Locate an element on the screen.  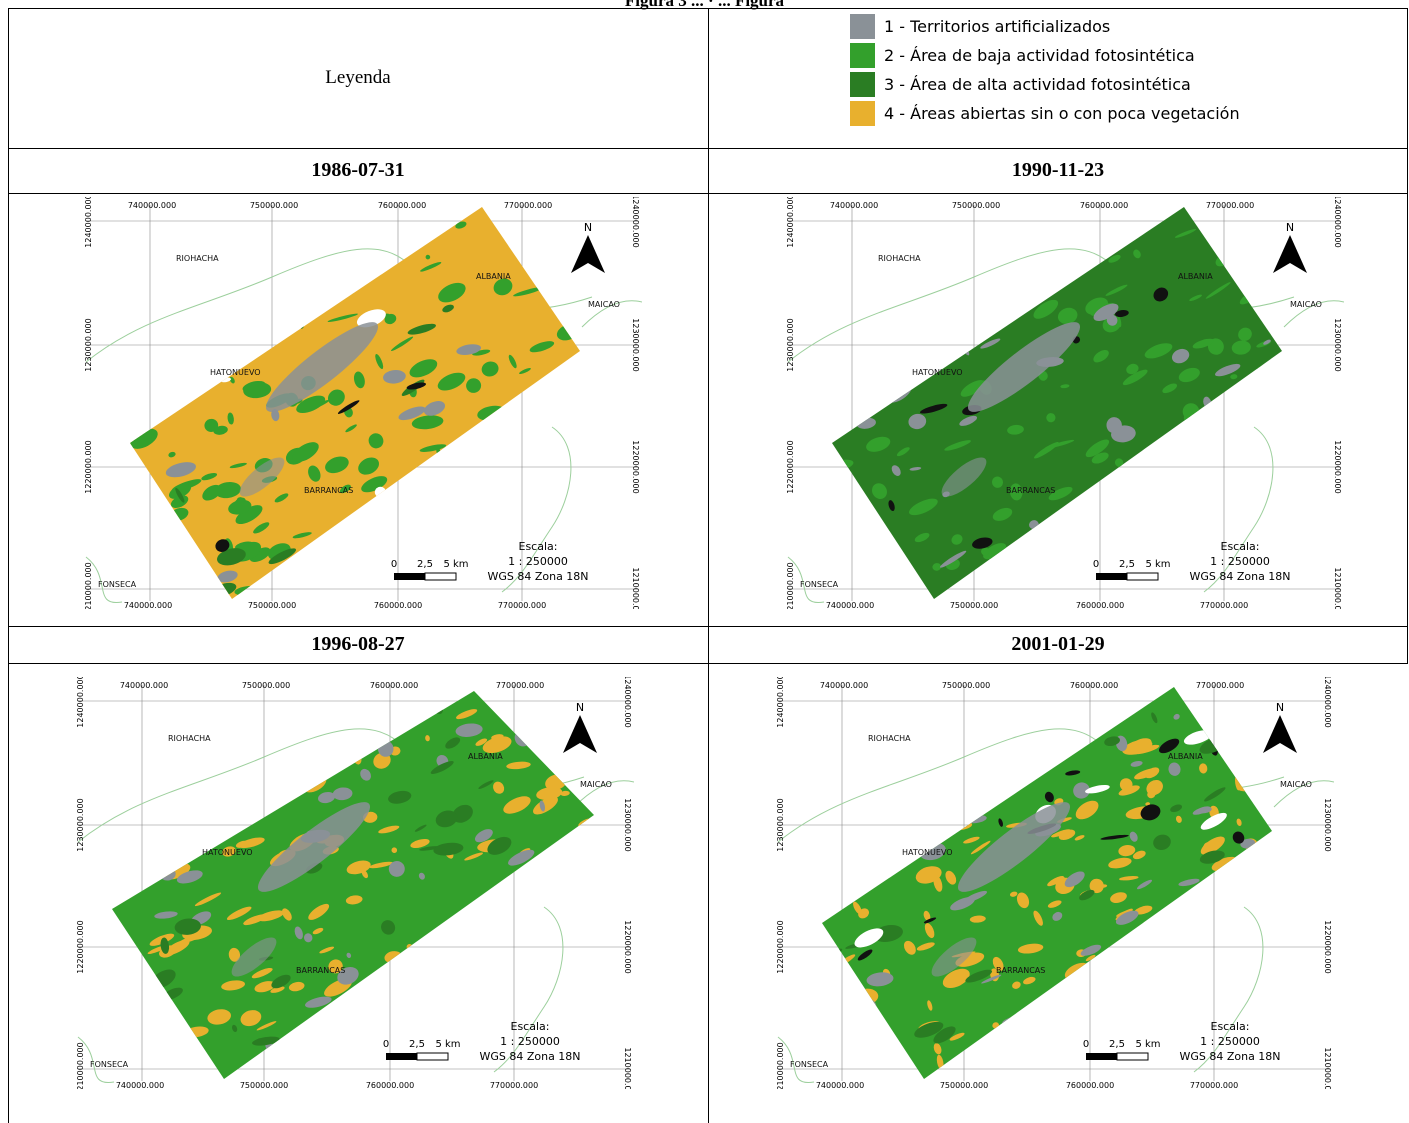
legend-item-label: 1 - Territorios artificializados is located at coordinates (997, 26).